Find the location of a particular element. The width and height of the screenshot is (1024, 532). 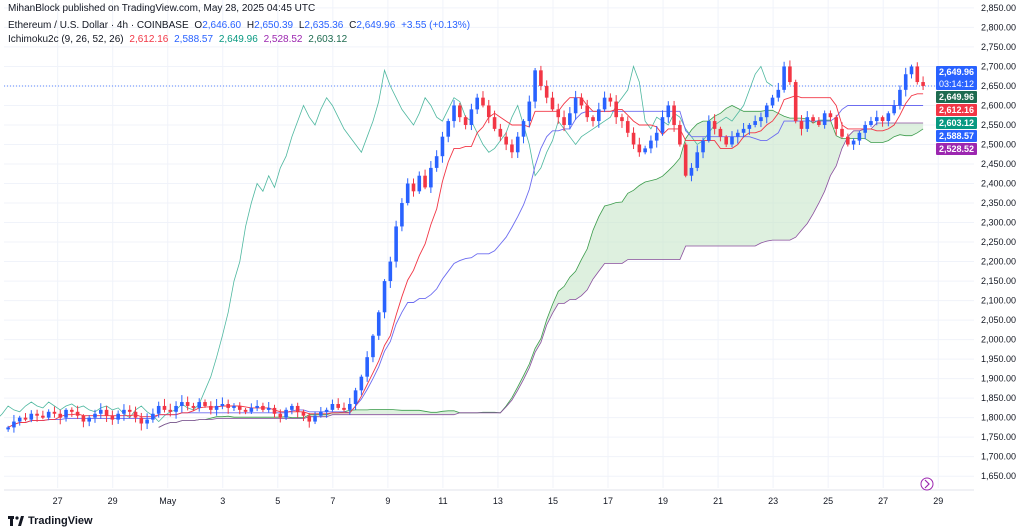

x-tick-label: 5 is located at coordinates (277, 501).